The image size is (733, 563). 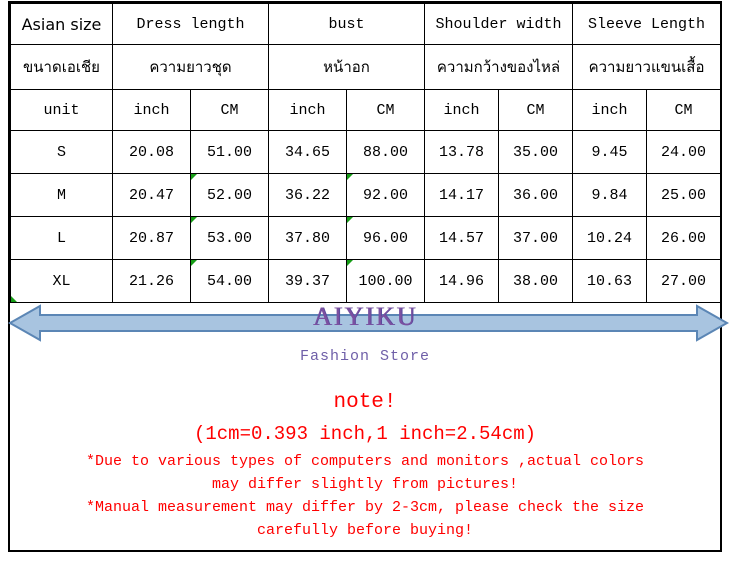 What do you see at coordinates (346, 67) in the screenshot?
I see `header-bust-thai: หน้าอก` at bounding box center [346, 67].